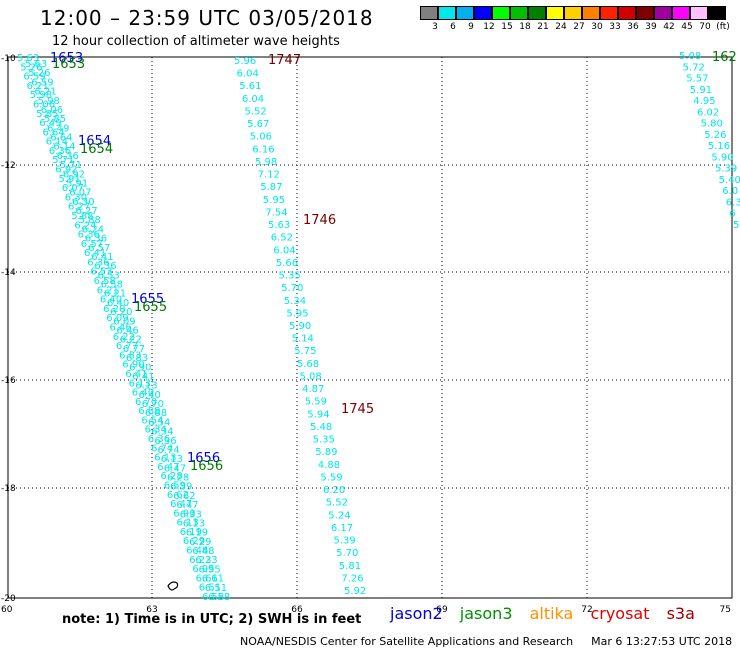 This screenshot has width=740, height=650. Describe the element at coordinates (725, 610) in the screenshot. I see `x-tick-label: 75` at that location.